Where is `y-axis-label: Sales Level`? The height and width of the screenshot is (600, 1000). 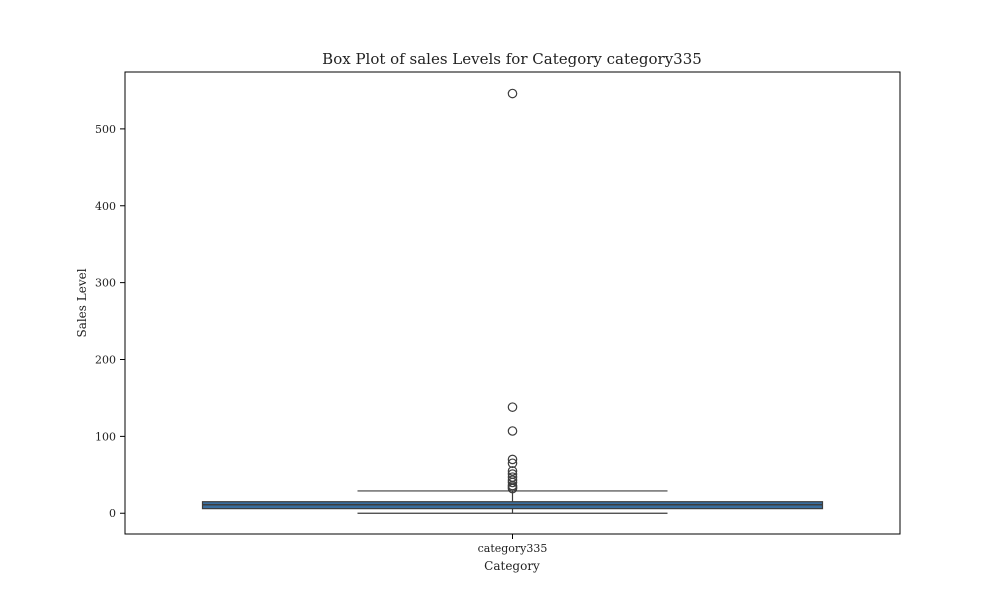 y-axis-label: Sales Level is located at coordinates (82, 302).